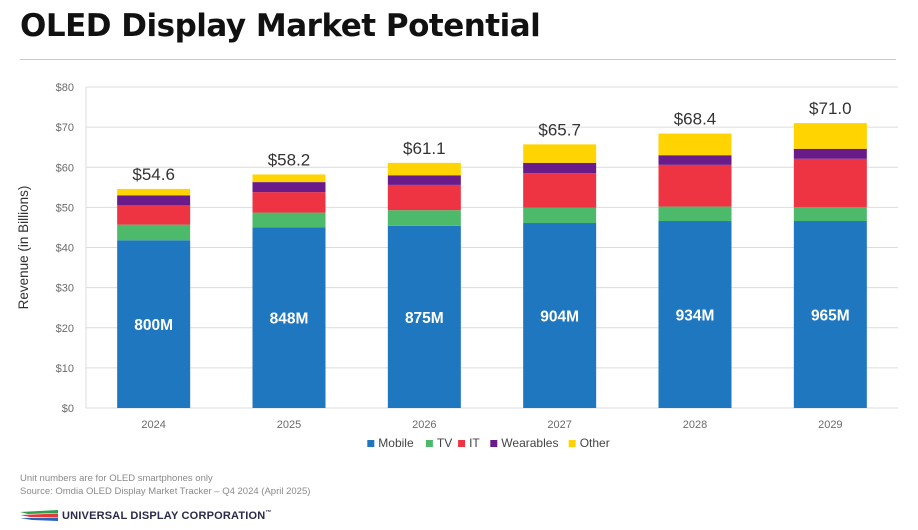 This screenshot has width=918, height=530. I want to click on bar-wearables-2026, so click(424, 180).